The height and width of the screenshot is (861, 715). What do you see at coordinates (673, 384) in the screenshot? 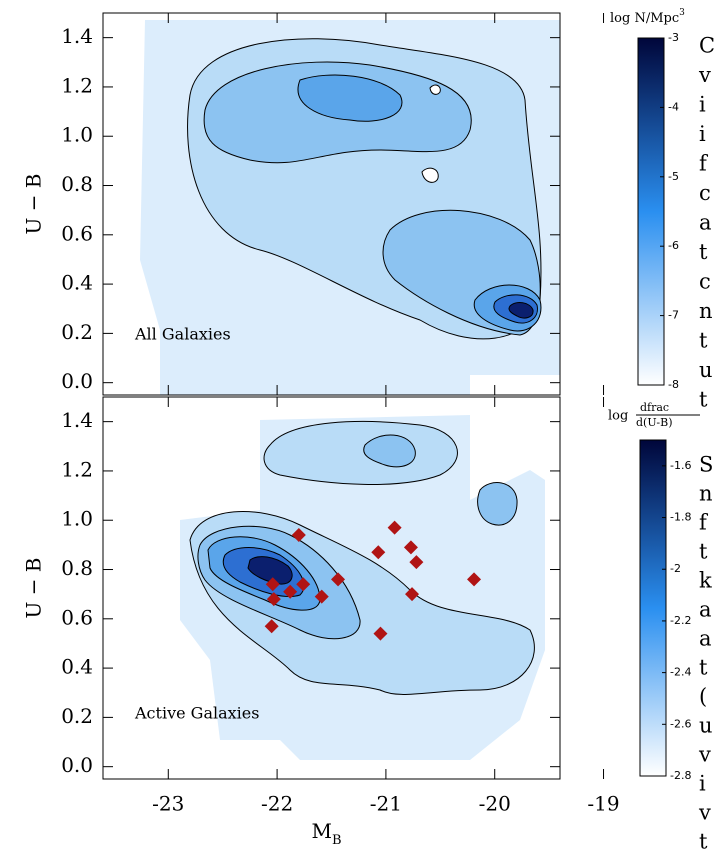
I see `colorbar-tick-label: -8` at bounding box center [673, 384].